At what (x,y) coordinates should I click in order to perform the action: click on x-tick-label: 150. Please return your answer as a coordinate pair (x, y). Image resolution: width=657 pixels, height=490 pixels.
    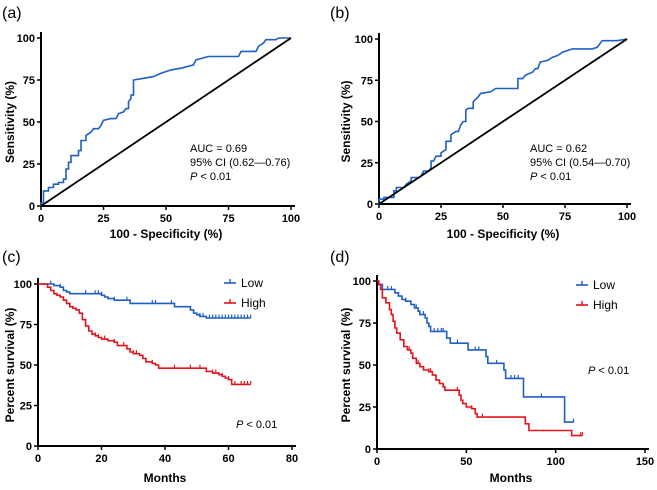
    Looking at the image, I should click on (645, 462).